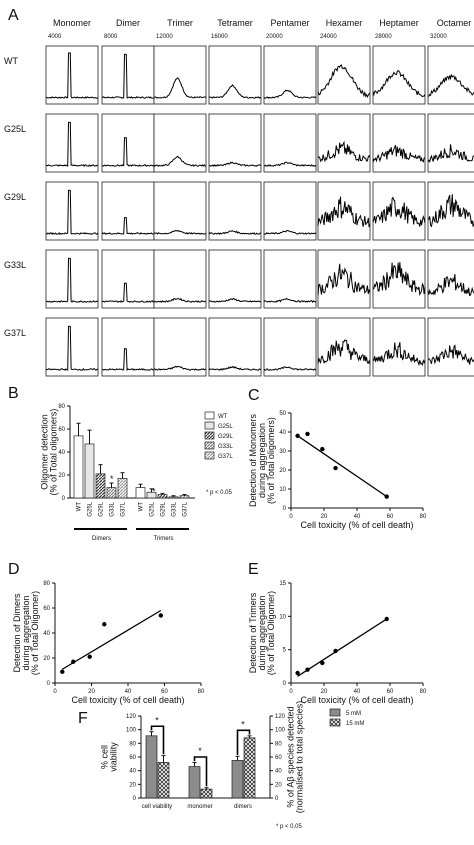 The height and width of the screenshot is (845, 474). What do you see at coordinates (291, 517) in the screenshot?
I see `xtick-label: 0` at bounding box center [291, 517].